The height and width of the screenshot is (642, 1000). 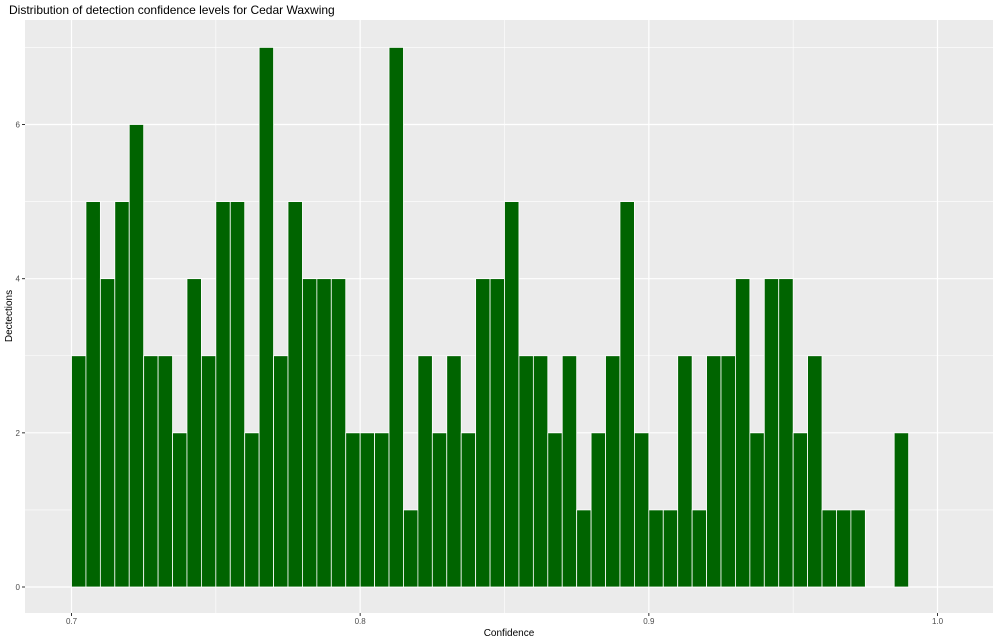 I want to click on y-tick-label: 2, so click(x=18, y=433).